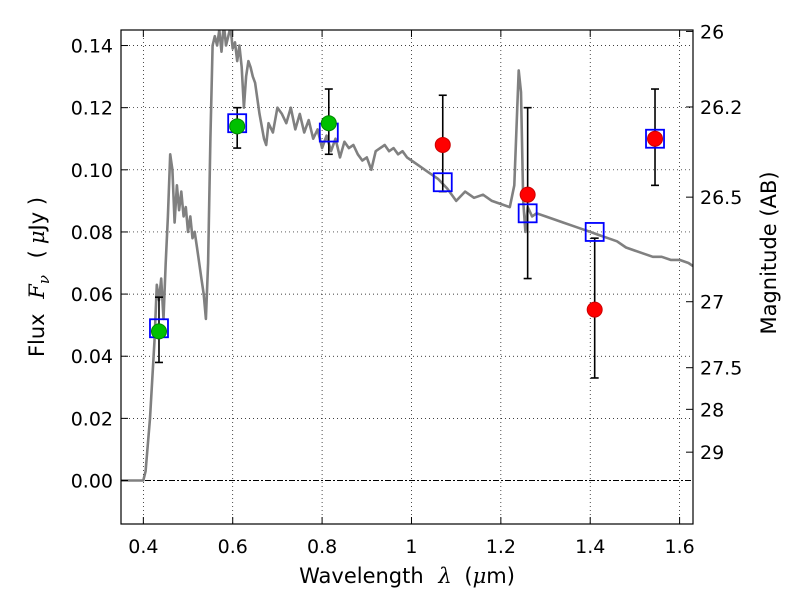 This screenshot has height=600, width=800. Describe the element at coordinates (92, 171) in the screenshot. I see `y-tick-label: 0.10` at that location.